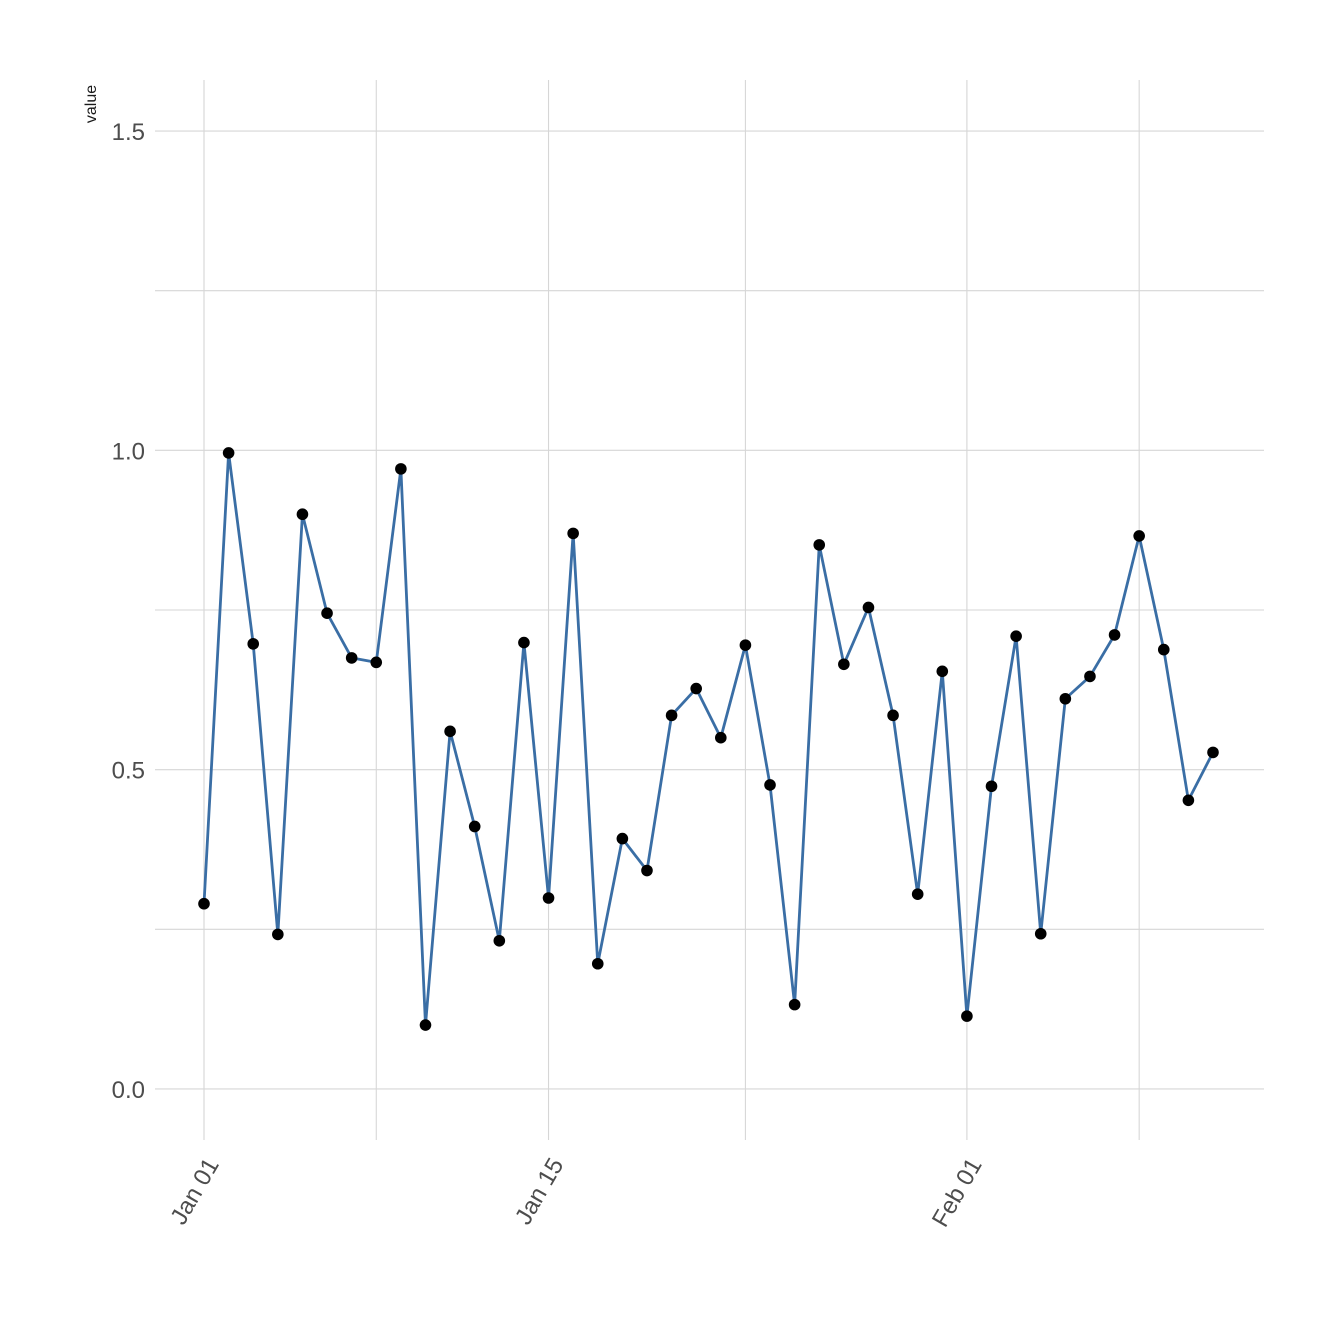 The height and width of the screenshot is (1344, 1344). Describe the element at coordinates (128, 1090) in the screenshot. I see `y-tick-label: 0.0` at that location.